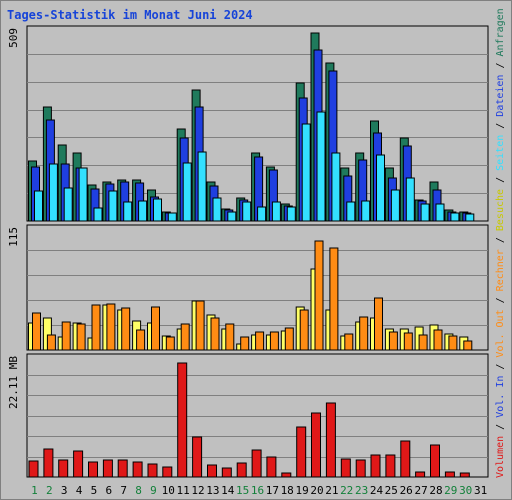 The height and width of the screenshot is (500, 512). What do you see at coordinates (197, 490) in the screenshot?
I see `x-tick-label-day-12: 12` at bounding box center [197, 490].